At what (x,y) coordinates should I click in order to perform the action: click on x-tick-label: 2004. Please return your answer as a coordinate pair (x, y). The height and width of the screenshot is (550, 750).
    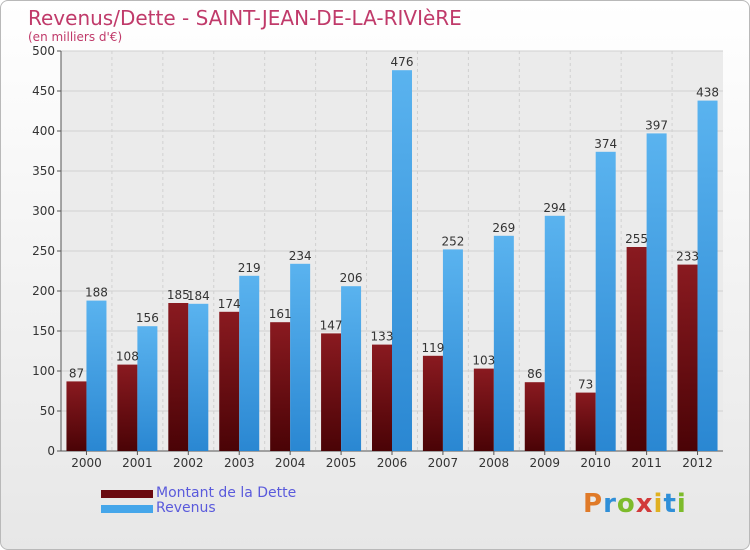
    Looking at the image, I should click on (290, 463).